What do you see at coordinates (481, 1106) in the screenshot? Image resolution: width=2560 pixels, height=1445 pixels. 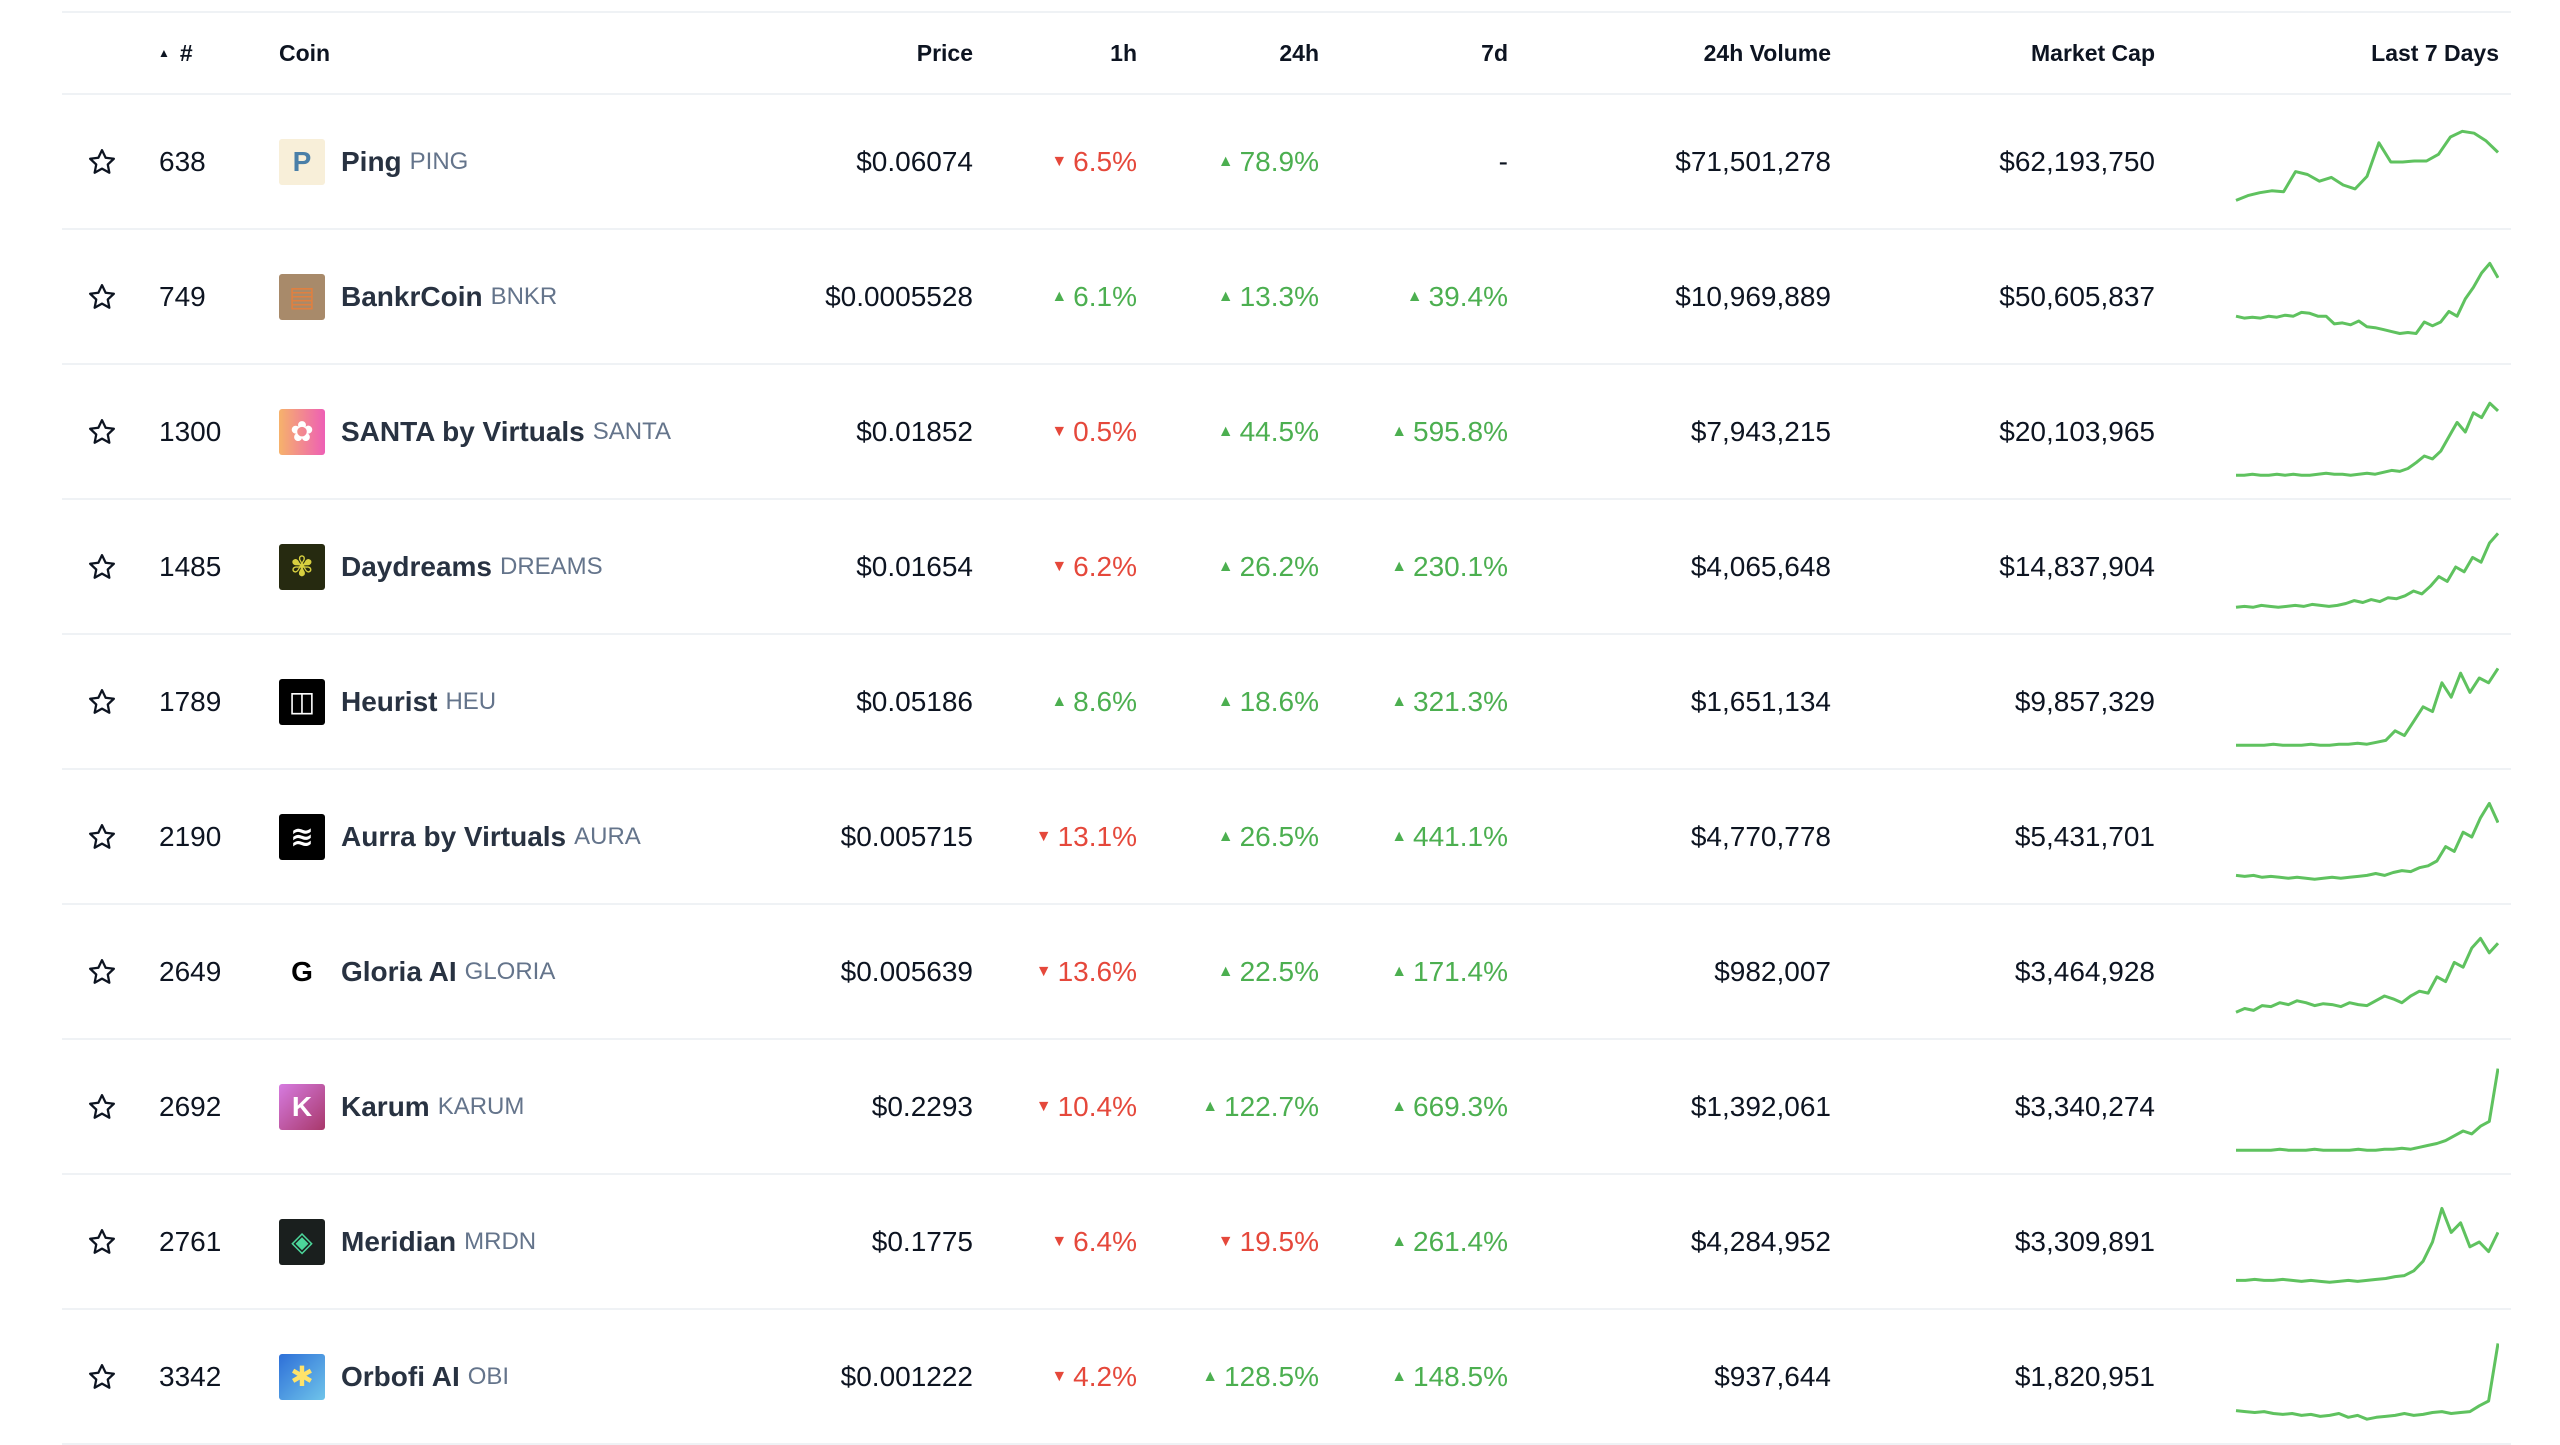 I see `coin-symbol: KARUM` at bounding box center [481, 1106].